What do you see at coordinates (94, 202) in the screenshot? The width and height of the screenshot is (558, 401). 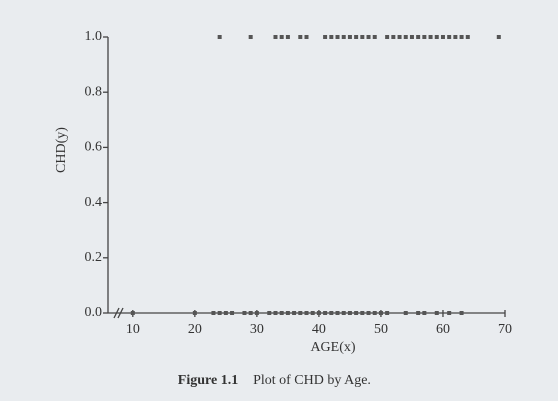 I see `y-tick-label: 0.4` at bounding box center [94, 202].